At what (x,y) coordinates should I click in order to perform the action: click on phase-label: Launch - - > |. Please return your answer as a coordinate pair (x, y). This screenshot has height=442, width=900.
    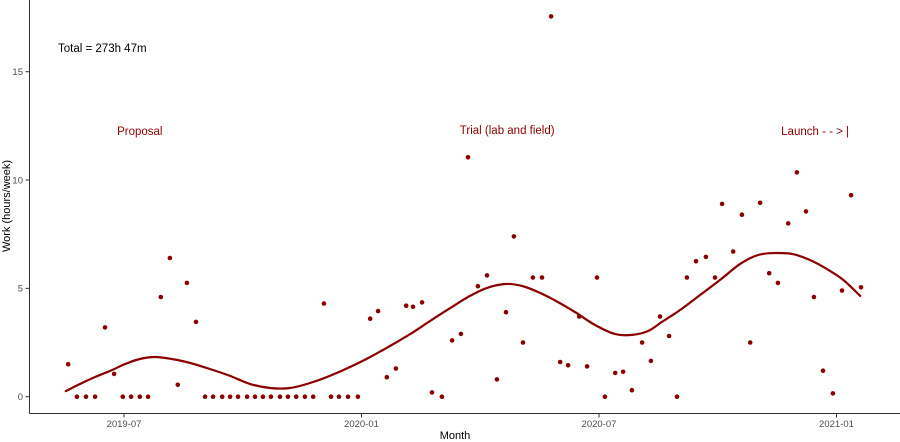
    Looking at the image, I should click on (815, 132).